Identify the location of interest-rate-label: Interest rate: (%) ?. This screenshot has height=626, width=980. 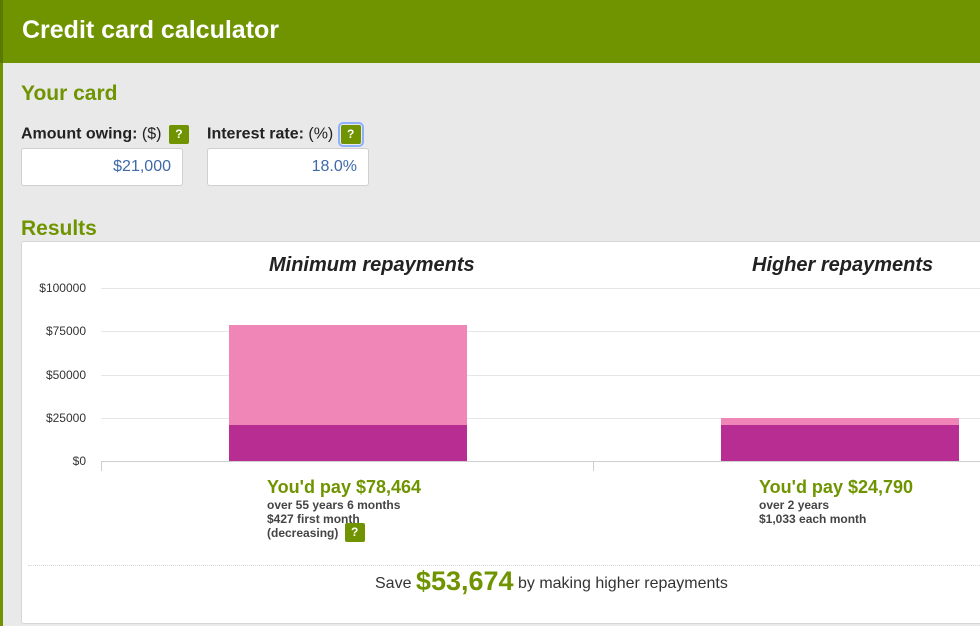
(285, 134).